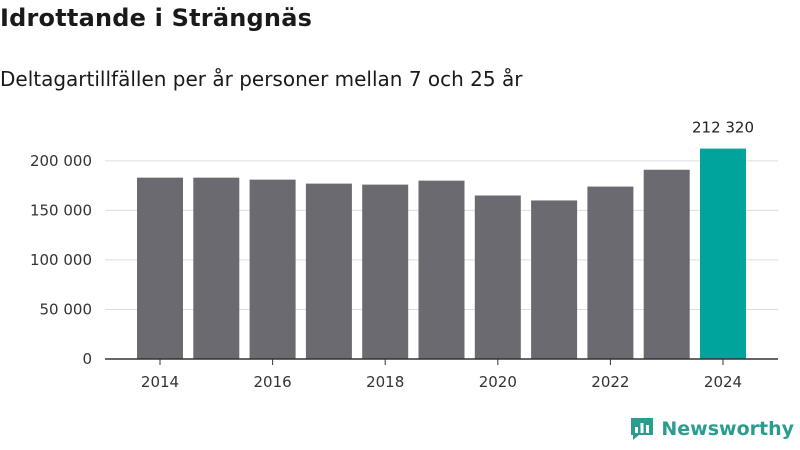  I want to click on bar-2018, so click(385, 271).